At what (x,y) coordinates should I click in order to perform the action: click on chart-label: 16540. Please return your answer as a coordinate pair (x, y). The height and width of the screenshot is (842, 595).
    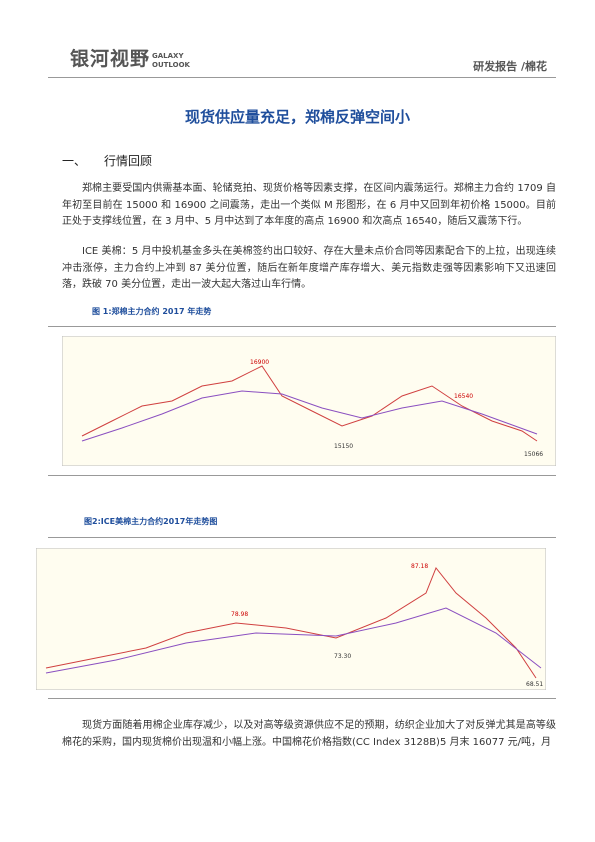
    Looking at the image, I should click on (463, 396).